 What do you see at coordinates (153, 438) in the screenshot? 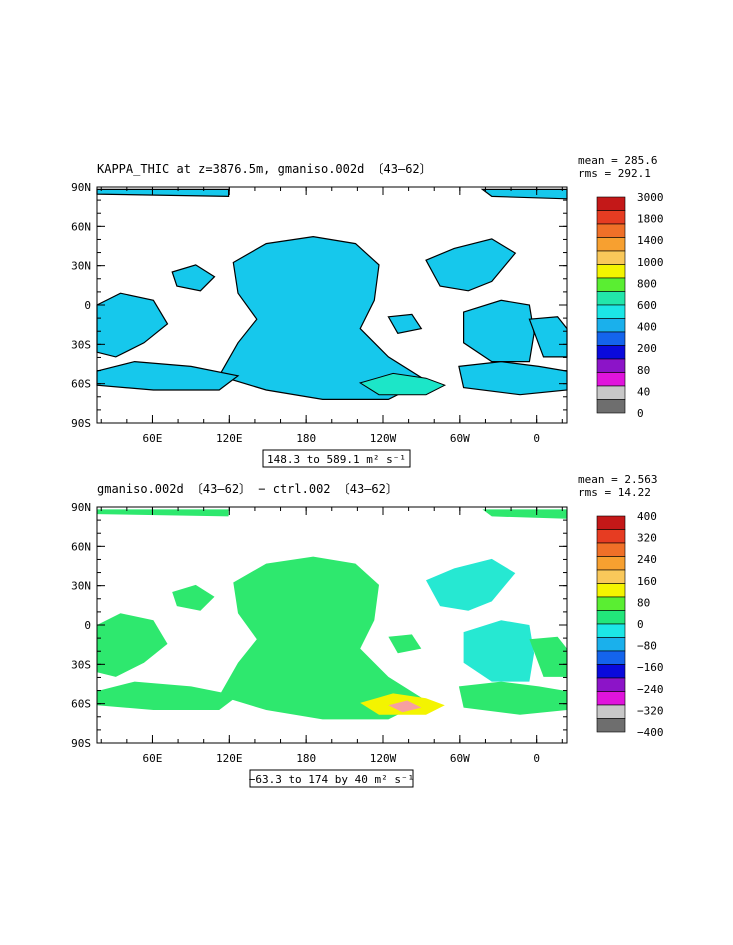
I see `lon-label: 60E` at bounding box center [153, 438].